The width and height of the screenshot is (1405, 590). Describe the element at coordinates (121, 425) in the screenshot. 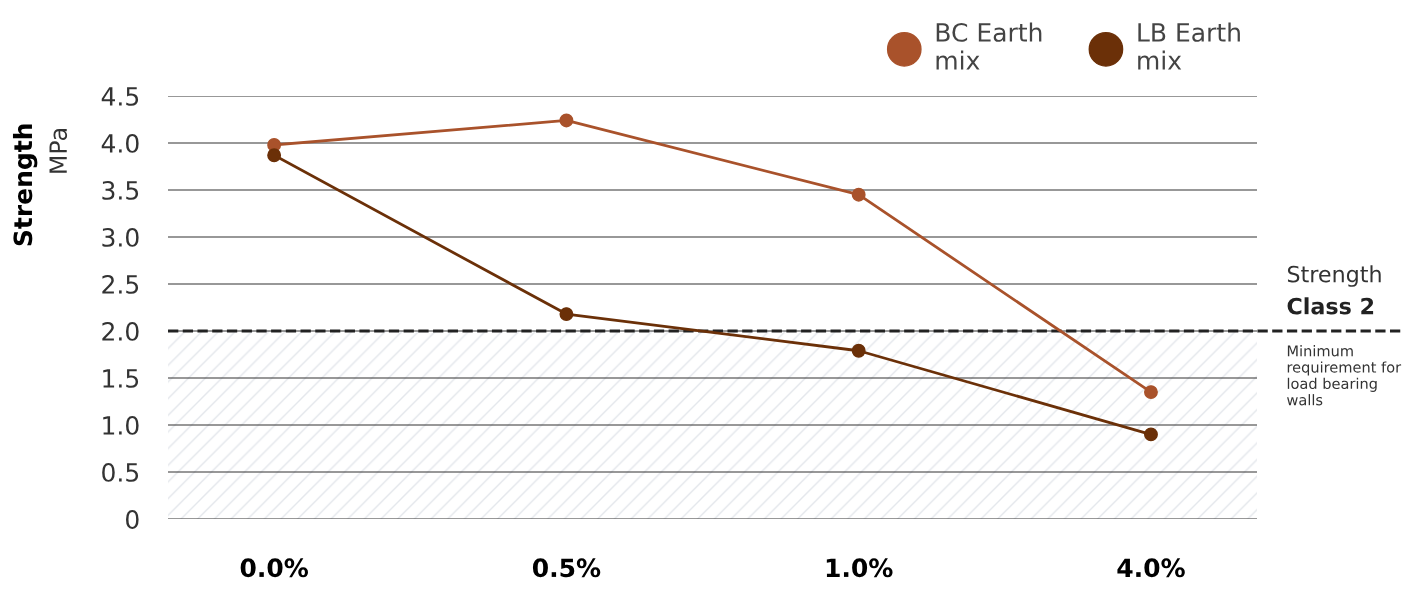

I see `y-tick-label: 1.0` at that location.